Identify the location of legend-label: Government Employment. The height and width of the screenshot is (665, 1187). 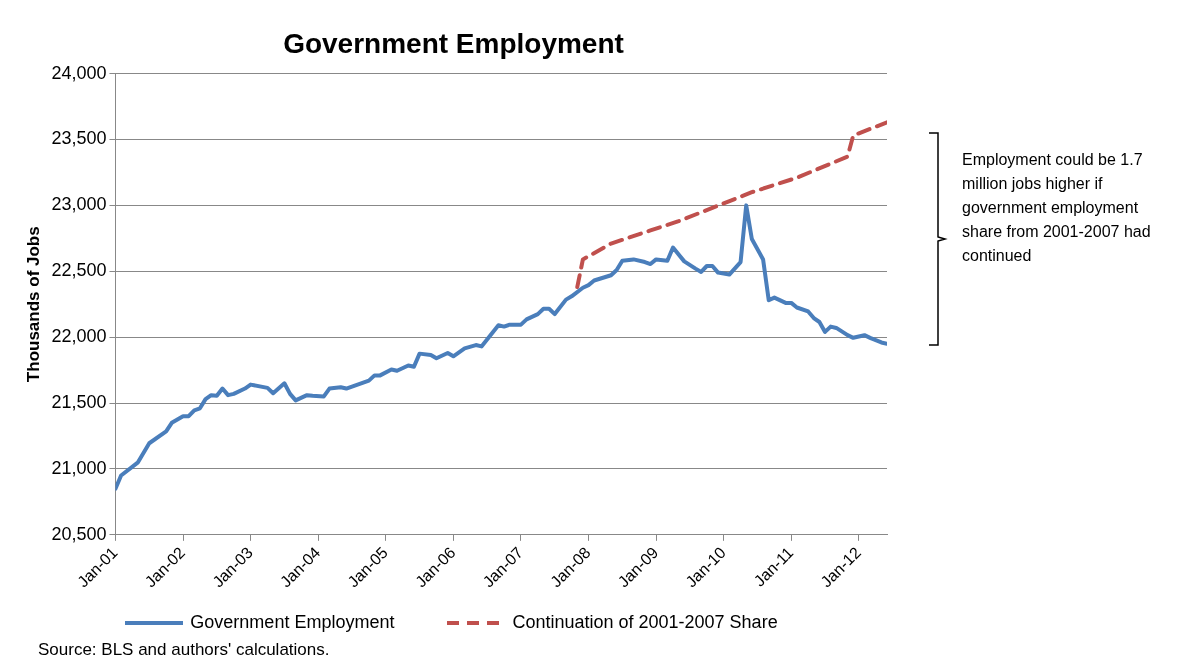
(292, 622).